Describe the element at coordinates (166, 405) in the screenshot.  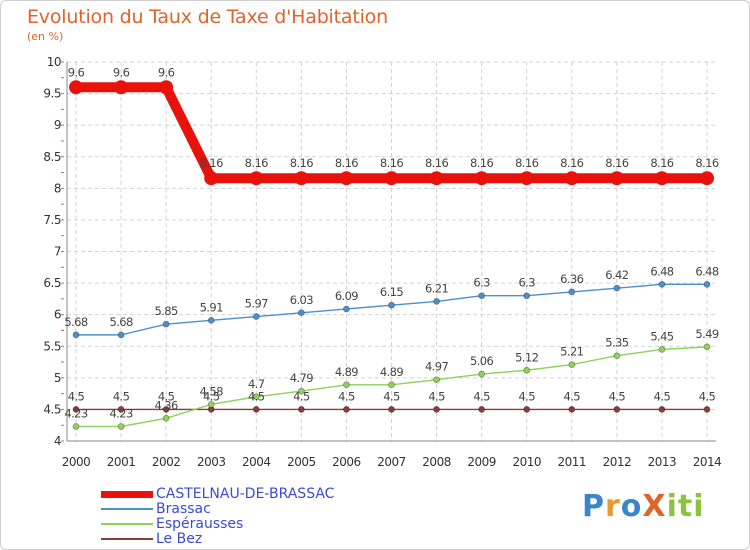
I see `data-label-2: 4.36` at that location.